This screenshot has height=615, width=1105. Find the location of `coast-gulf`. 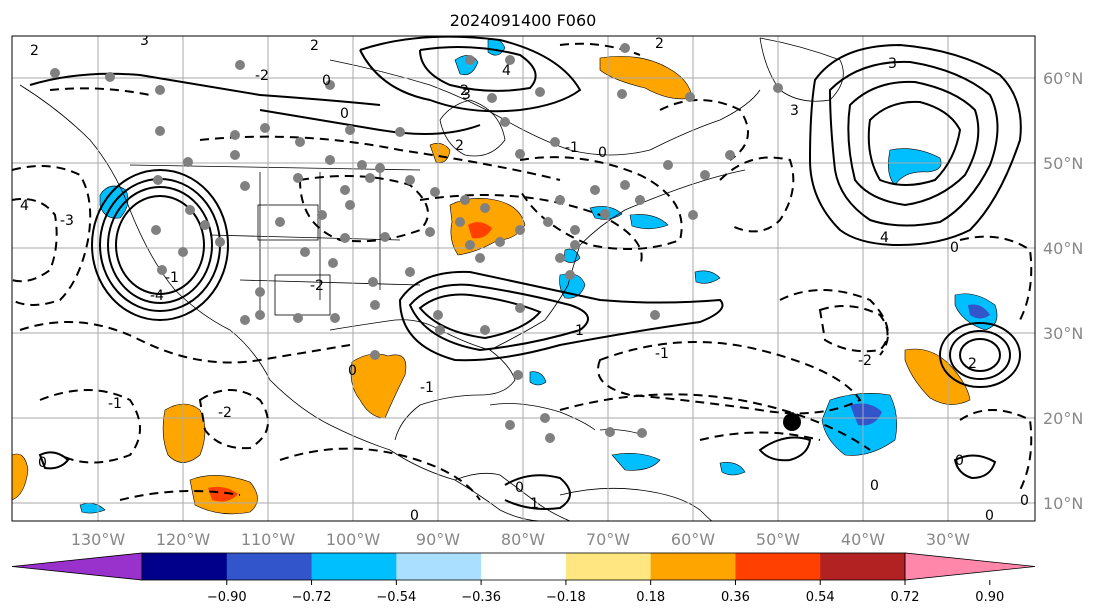

coast-gulf is located at coordinates (422, 380).